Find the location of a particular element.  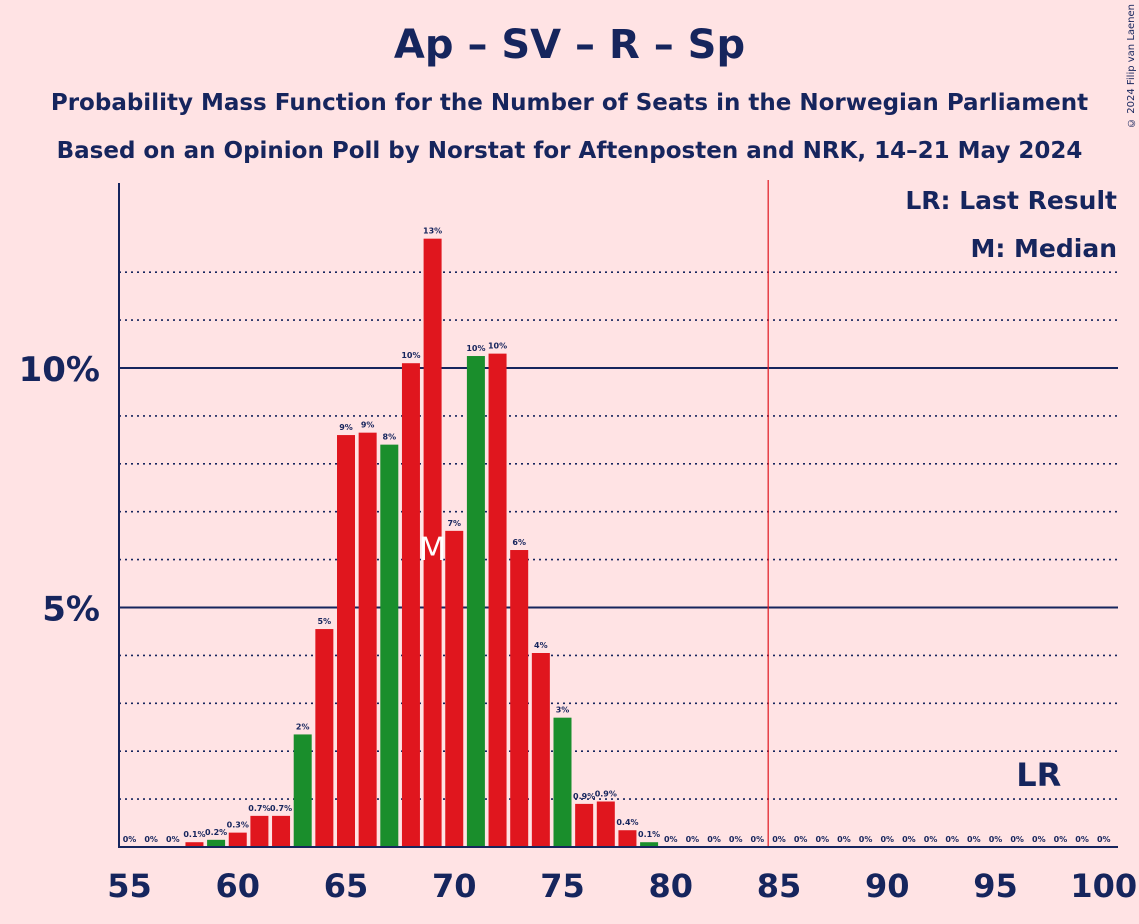

bar-value-label: 0.3% is located at coordinates (238, 825).